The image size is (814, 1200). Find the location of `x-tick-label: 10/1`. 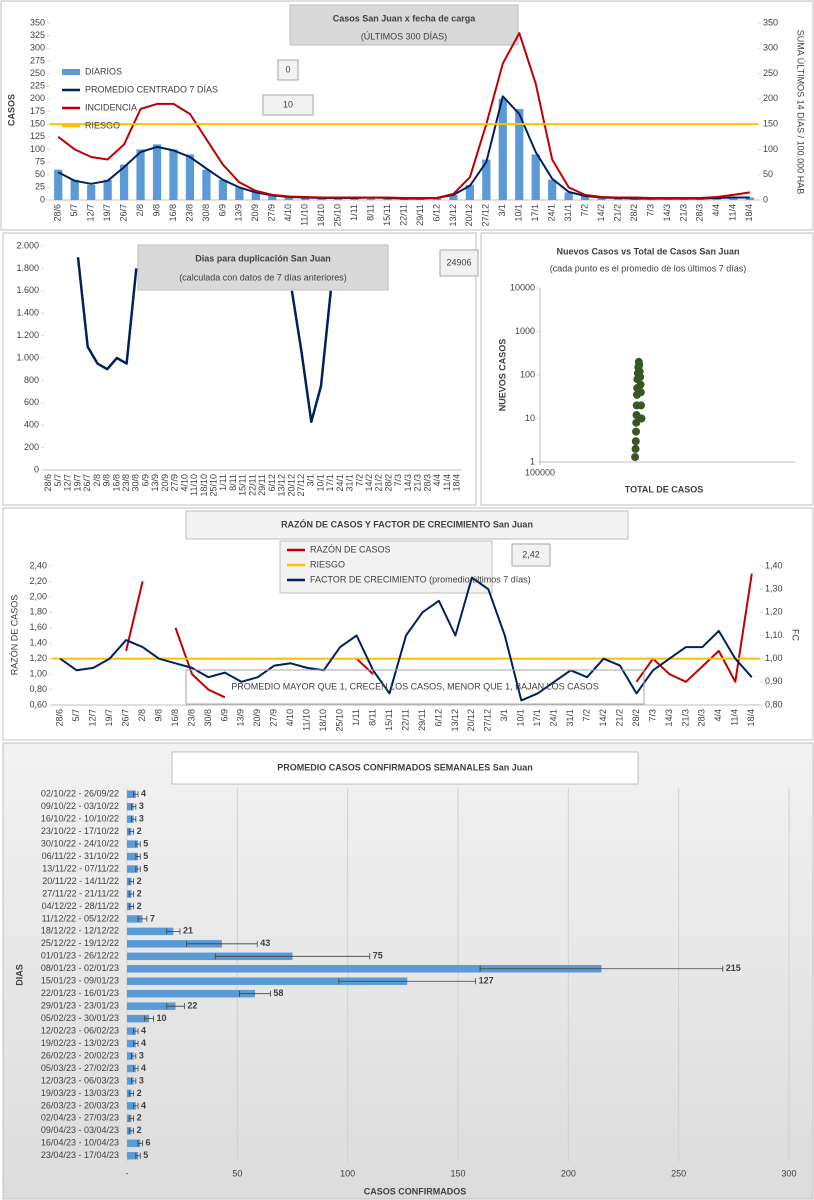

x-tick-label: 10/1 is located at coordinates (320, 483).